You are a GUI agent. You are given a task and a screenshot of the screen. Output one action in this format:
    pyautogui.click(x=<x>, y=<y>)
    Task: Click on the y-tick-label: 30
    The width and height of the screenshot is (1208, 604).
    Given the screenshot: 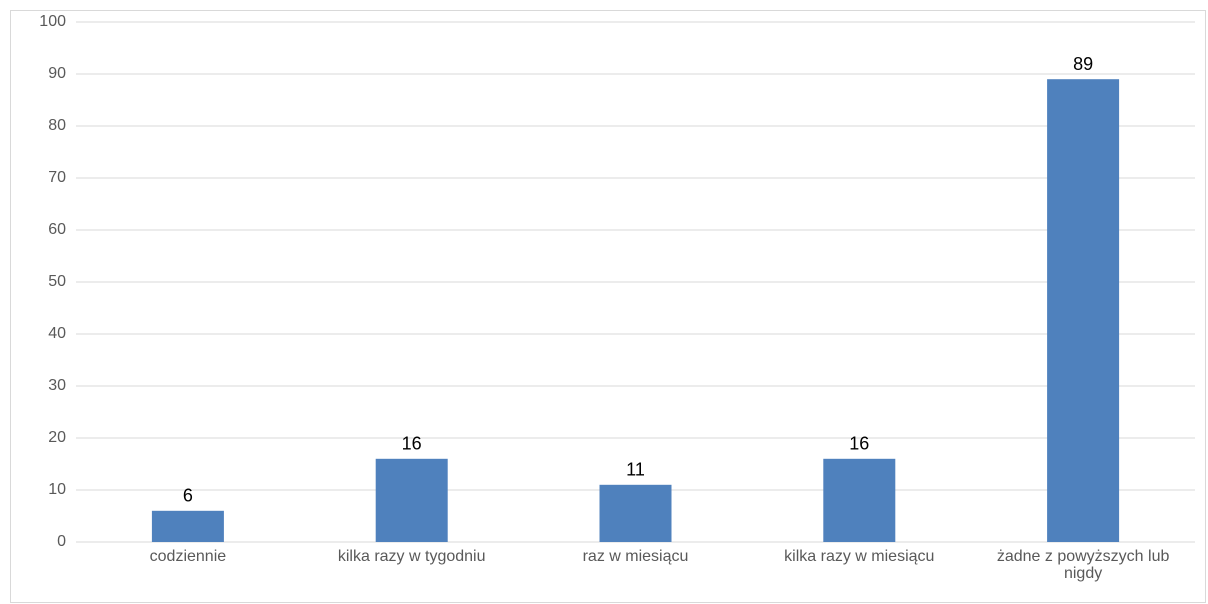 What is the action you would take?
    pyautogui.click(x=57, y=385)
    